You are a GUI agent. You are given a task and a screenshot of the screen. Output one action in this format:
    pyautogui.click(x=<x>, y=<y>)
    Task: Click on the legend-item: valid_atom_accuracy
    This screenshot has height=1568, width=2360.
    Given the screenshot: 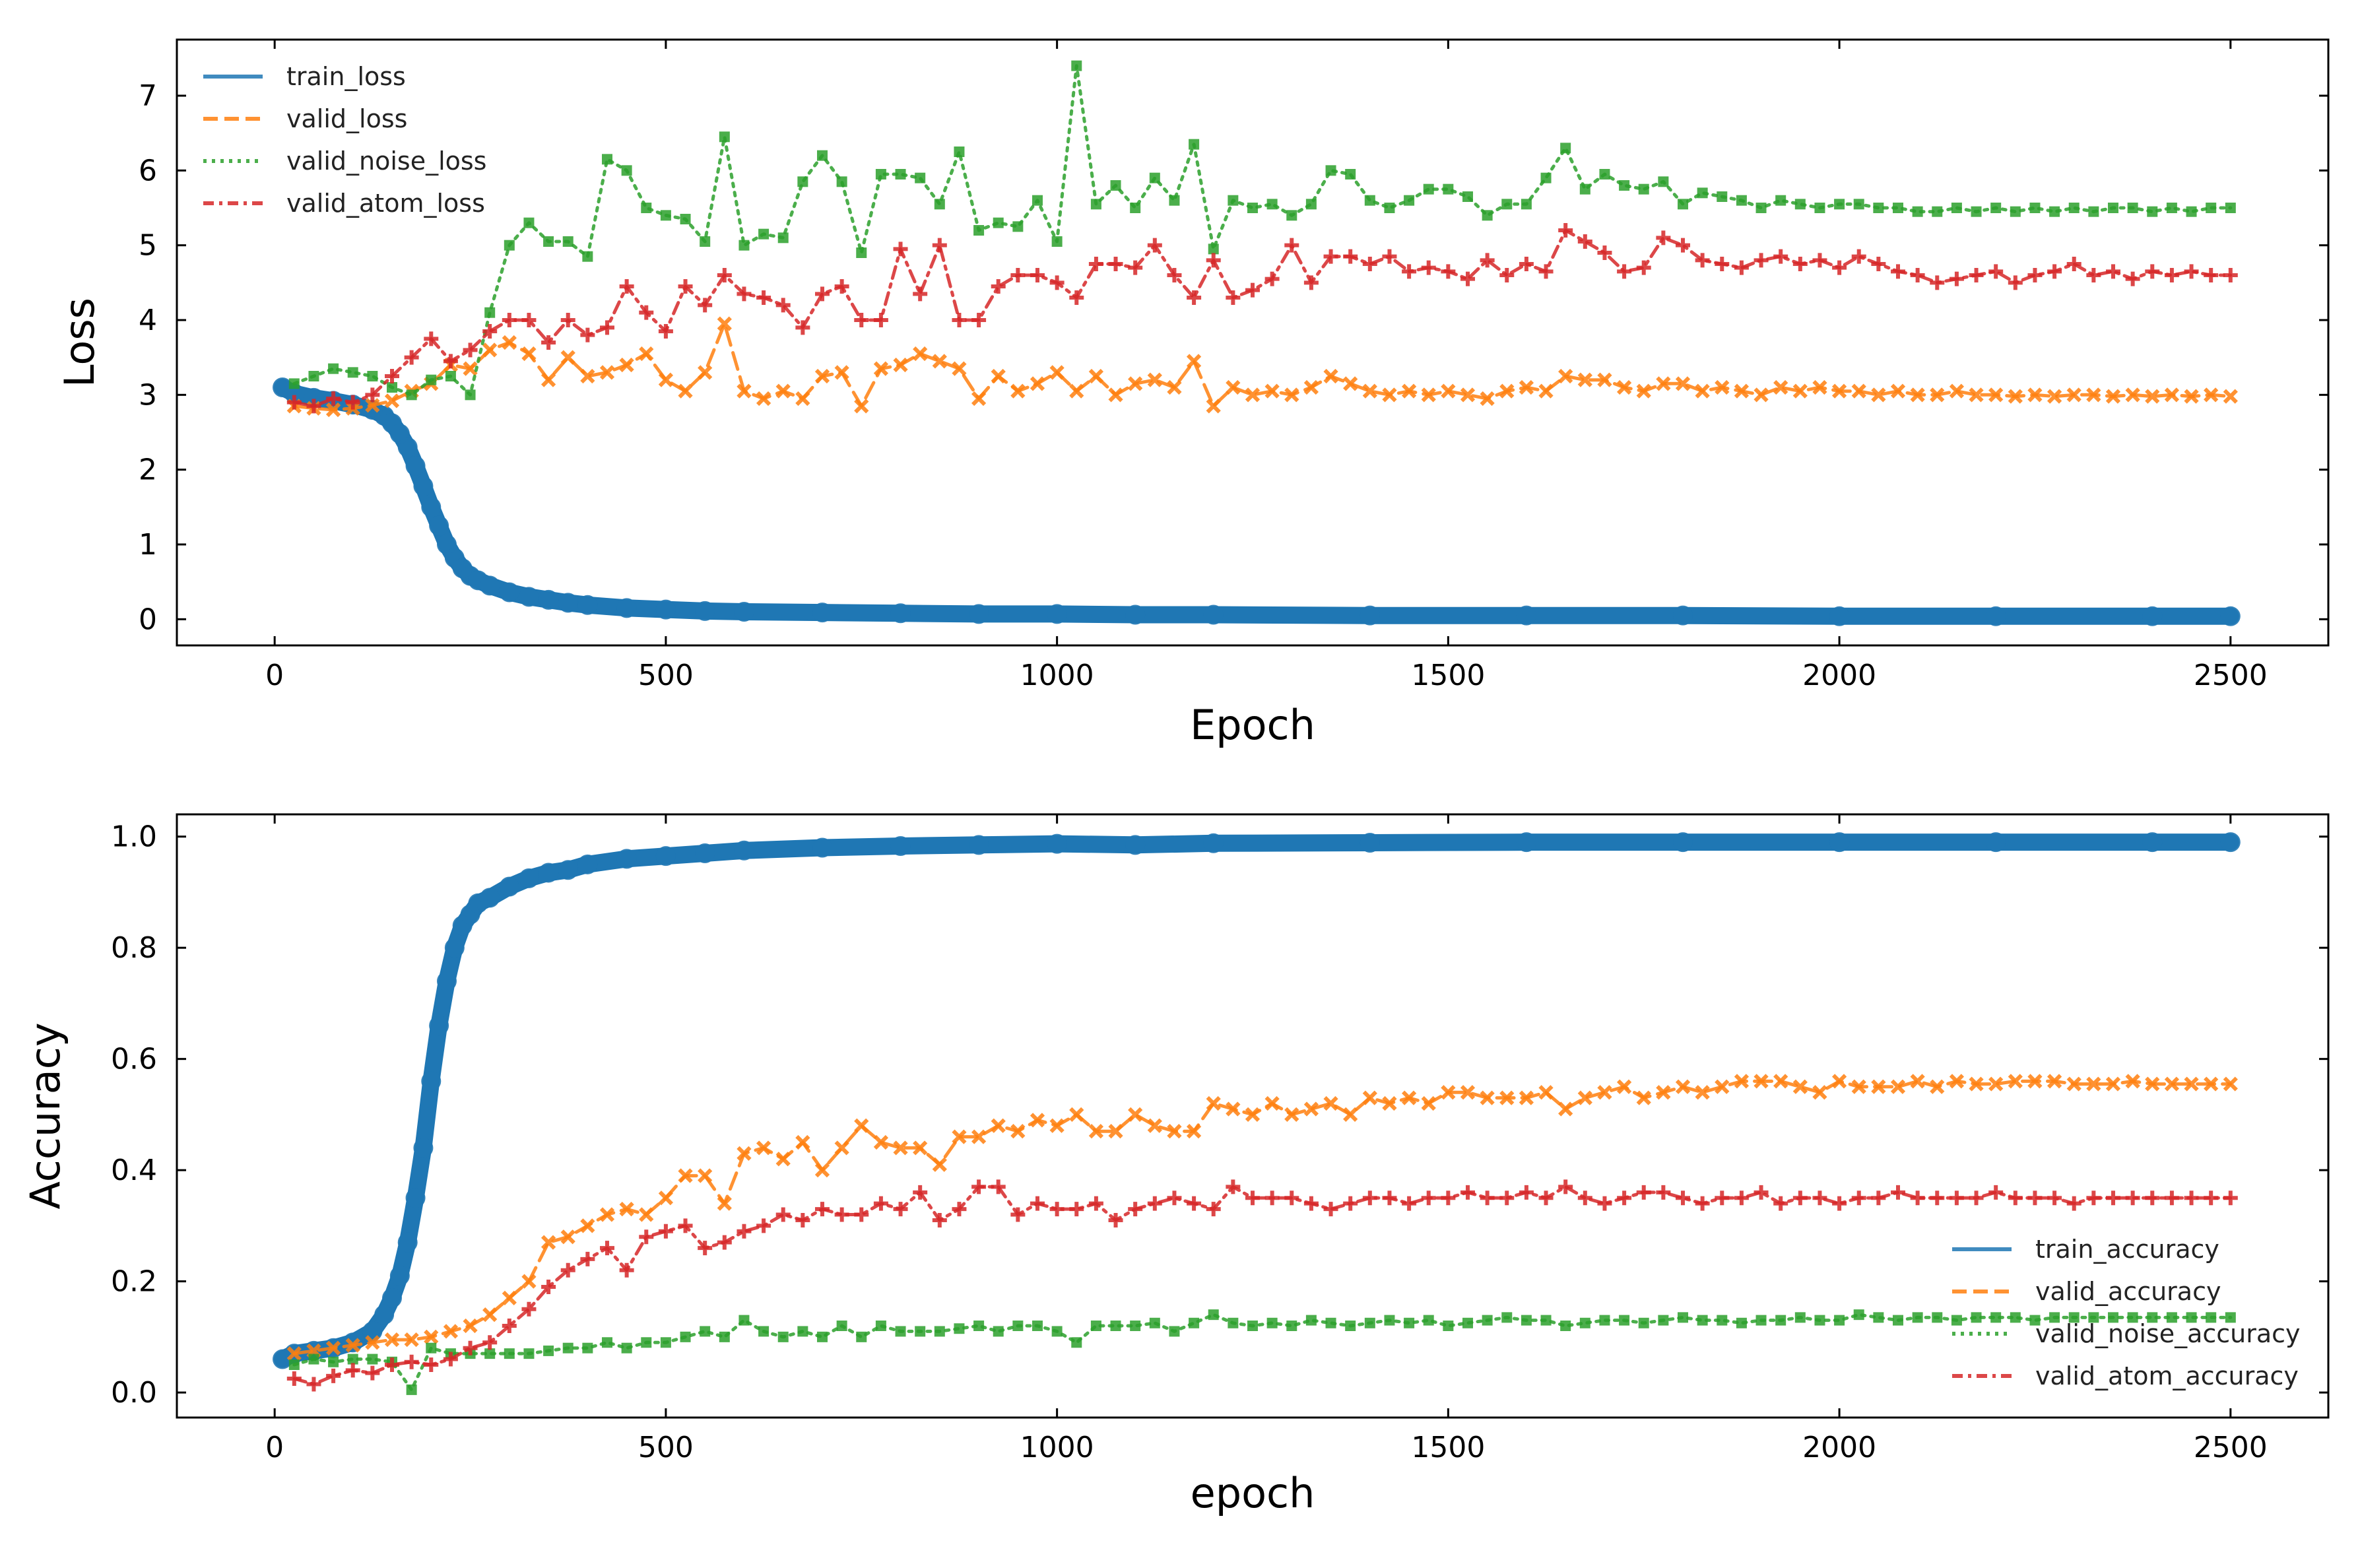 What is the action you would take?
    pyautogui.click(x=2125, y=1375)
    